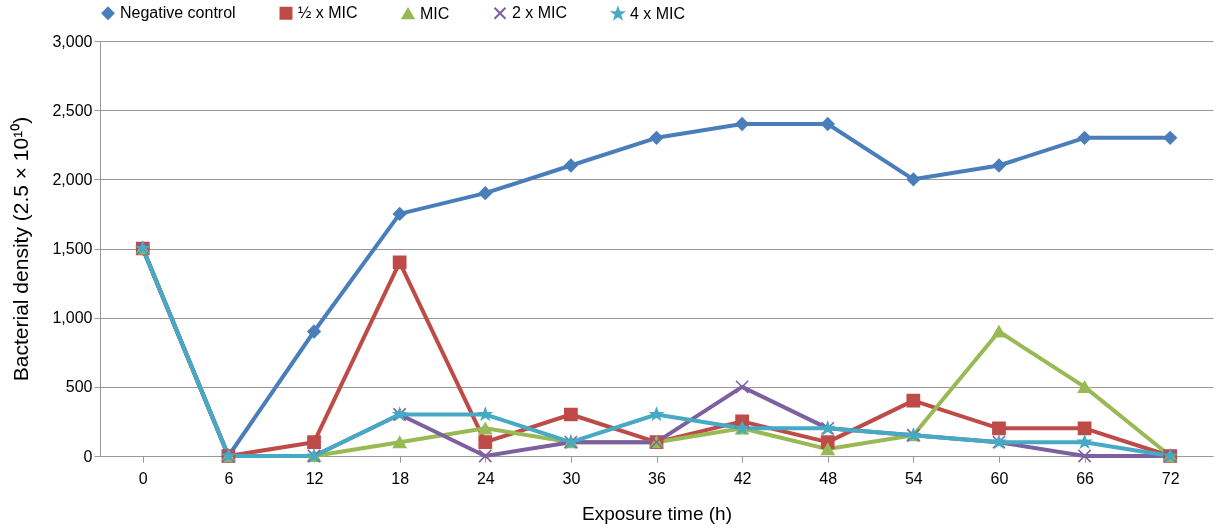  What do you see at coordinates (328, 13) in the screenshot?
I see `legend-label: ½ x MIC` at bounding box center [328, 13].